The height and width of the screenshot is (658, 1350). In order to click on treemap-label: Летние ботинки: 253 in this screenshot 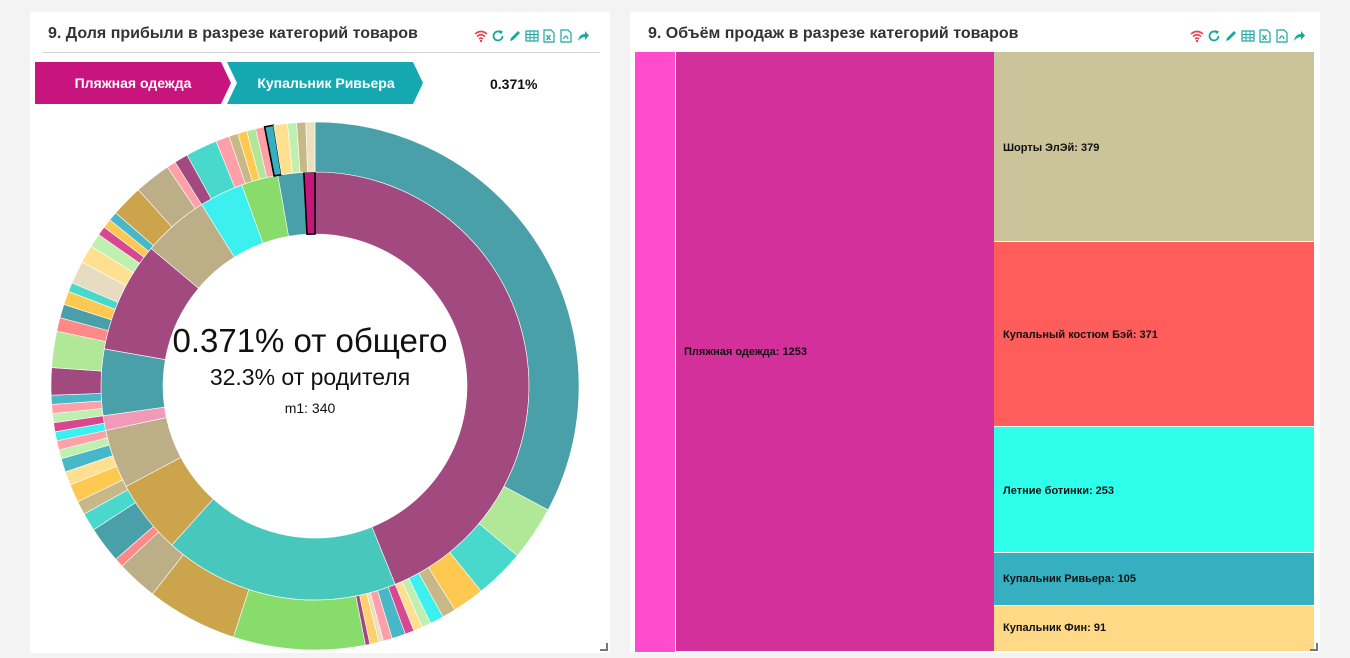, I will do `click(1059, 491)`.